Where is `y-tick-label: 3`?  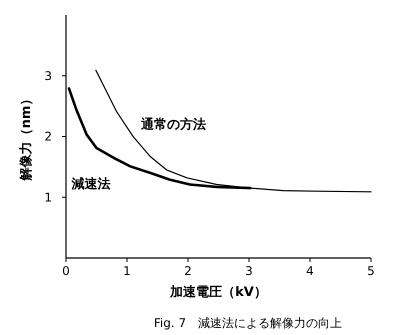
y-tick-label: 3 is located at coordinates (48, 75).